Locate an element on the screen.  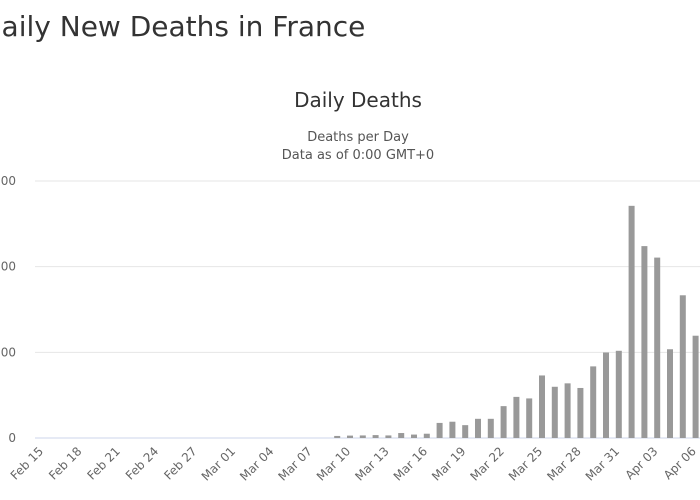
x-tick-label: Mar 01 is located at coordinates (218, 463).